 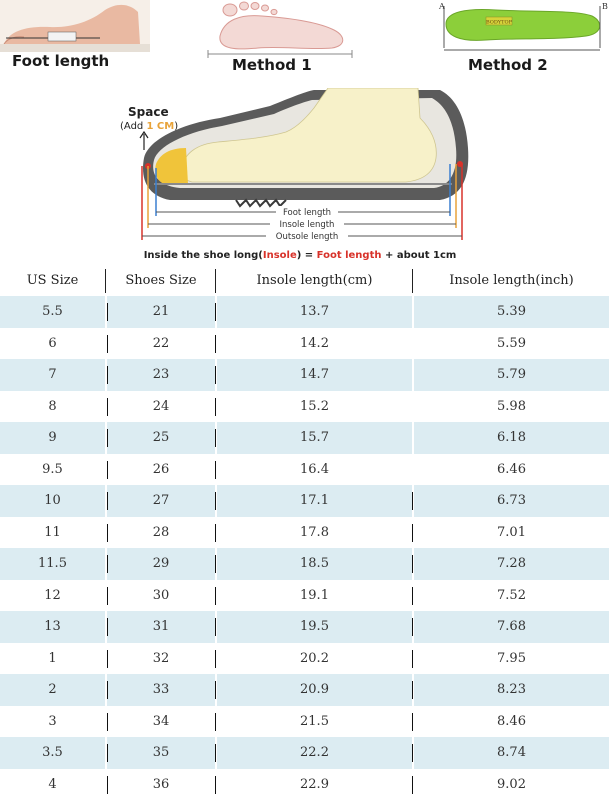 What do you see at coordinates (511, 437) in the screenshot?
I see `cell-insole-inch: 6.18` at bounding box center [511, 437].